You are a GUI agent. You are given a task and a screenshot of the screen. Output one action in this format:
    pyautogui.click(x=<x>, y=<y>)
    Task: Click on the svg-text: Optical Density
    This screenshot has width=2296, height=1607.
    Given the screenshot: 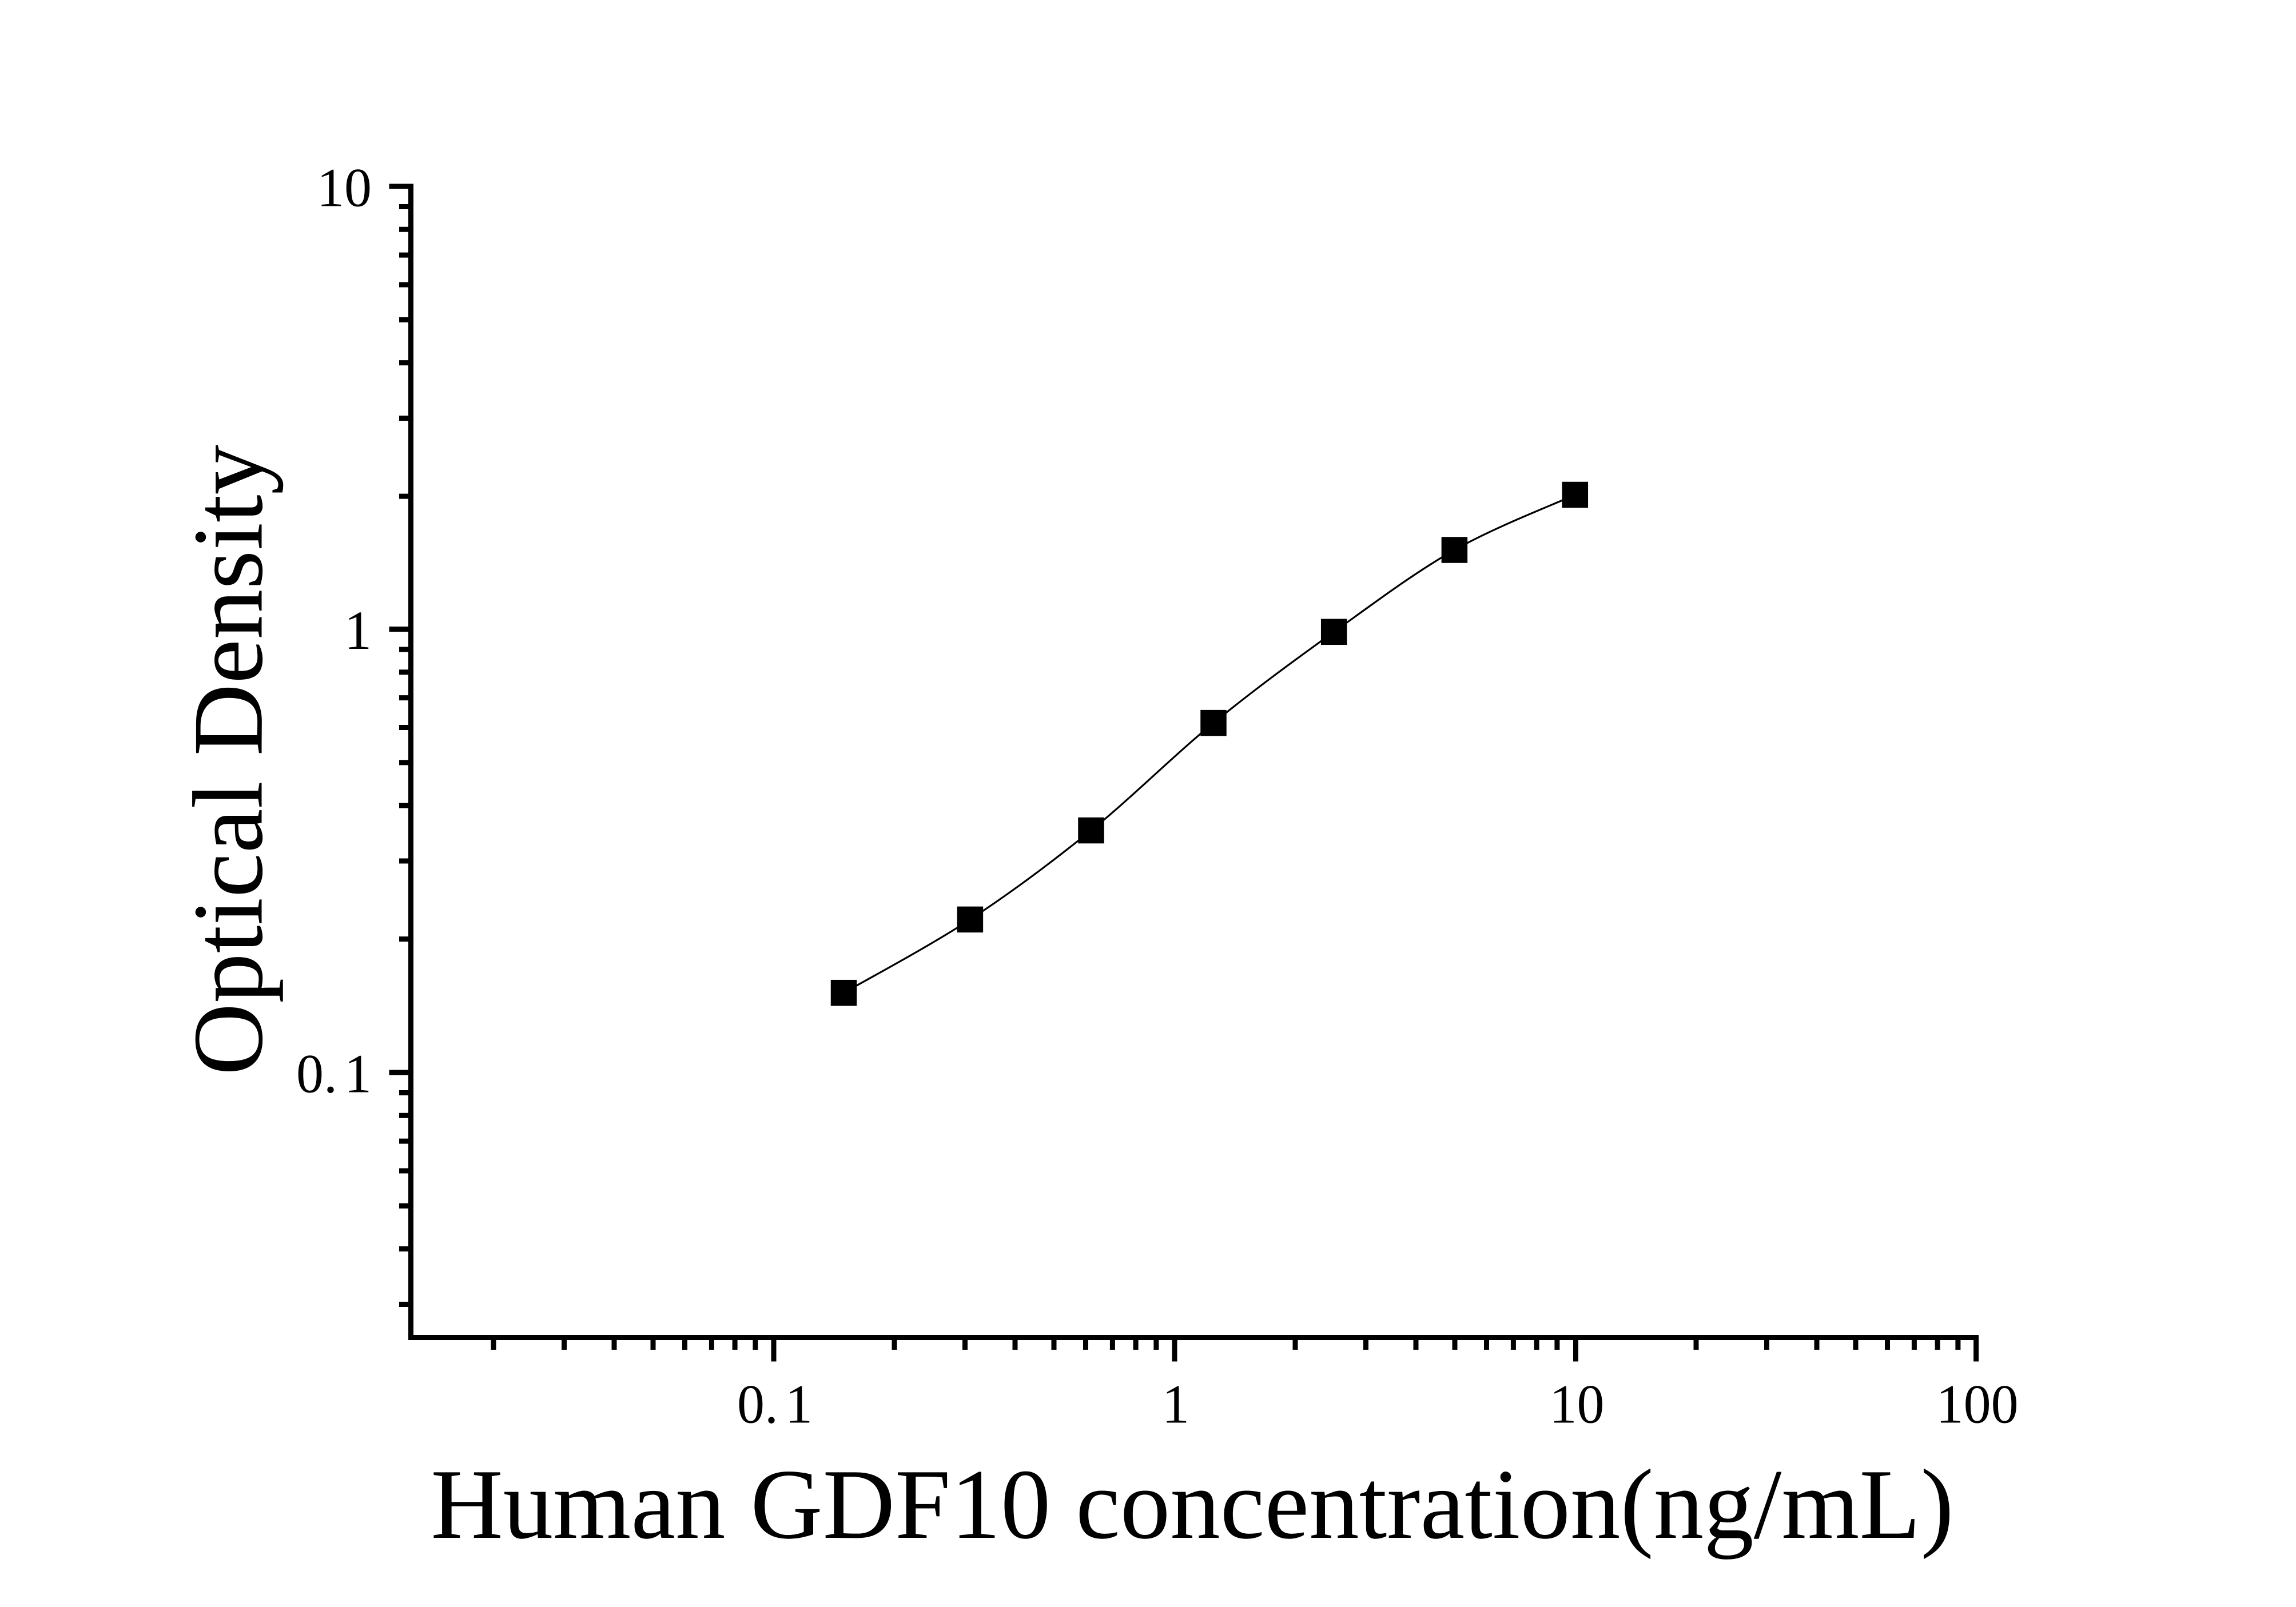 What is the action you would take?
    pyautogui.click(x=229, y=760)
    